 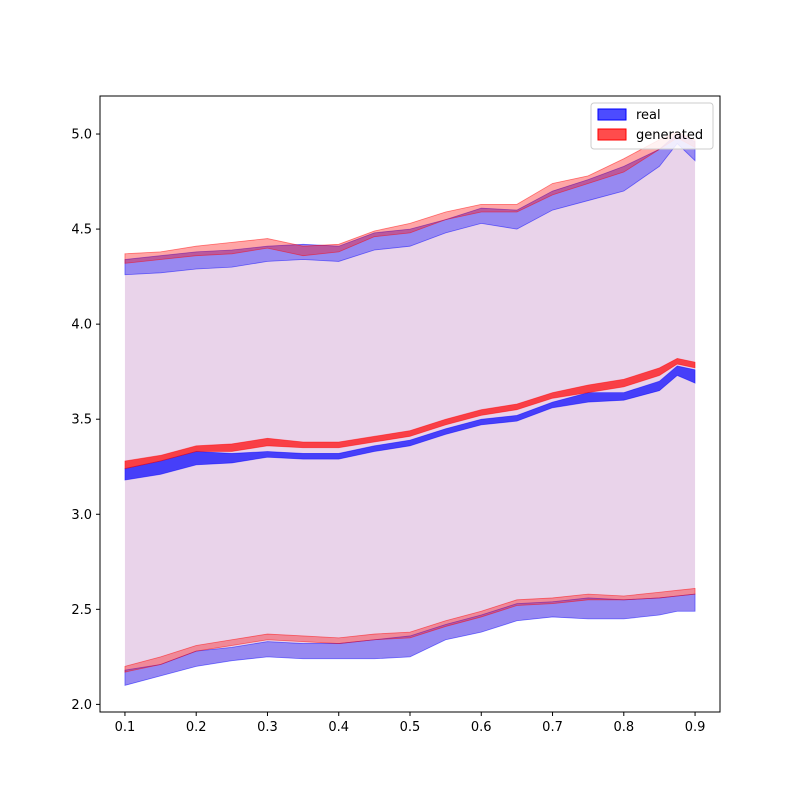 What do you see at coordinates (81, 230) in the screenshot?
I see `y-tick-label: 4.5` at bounding box center [81, 230].